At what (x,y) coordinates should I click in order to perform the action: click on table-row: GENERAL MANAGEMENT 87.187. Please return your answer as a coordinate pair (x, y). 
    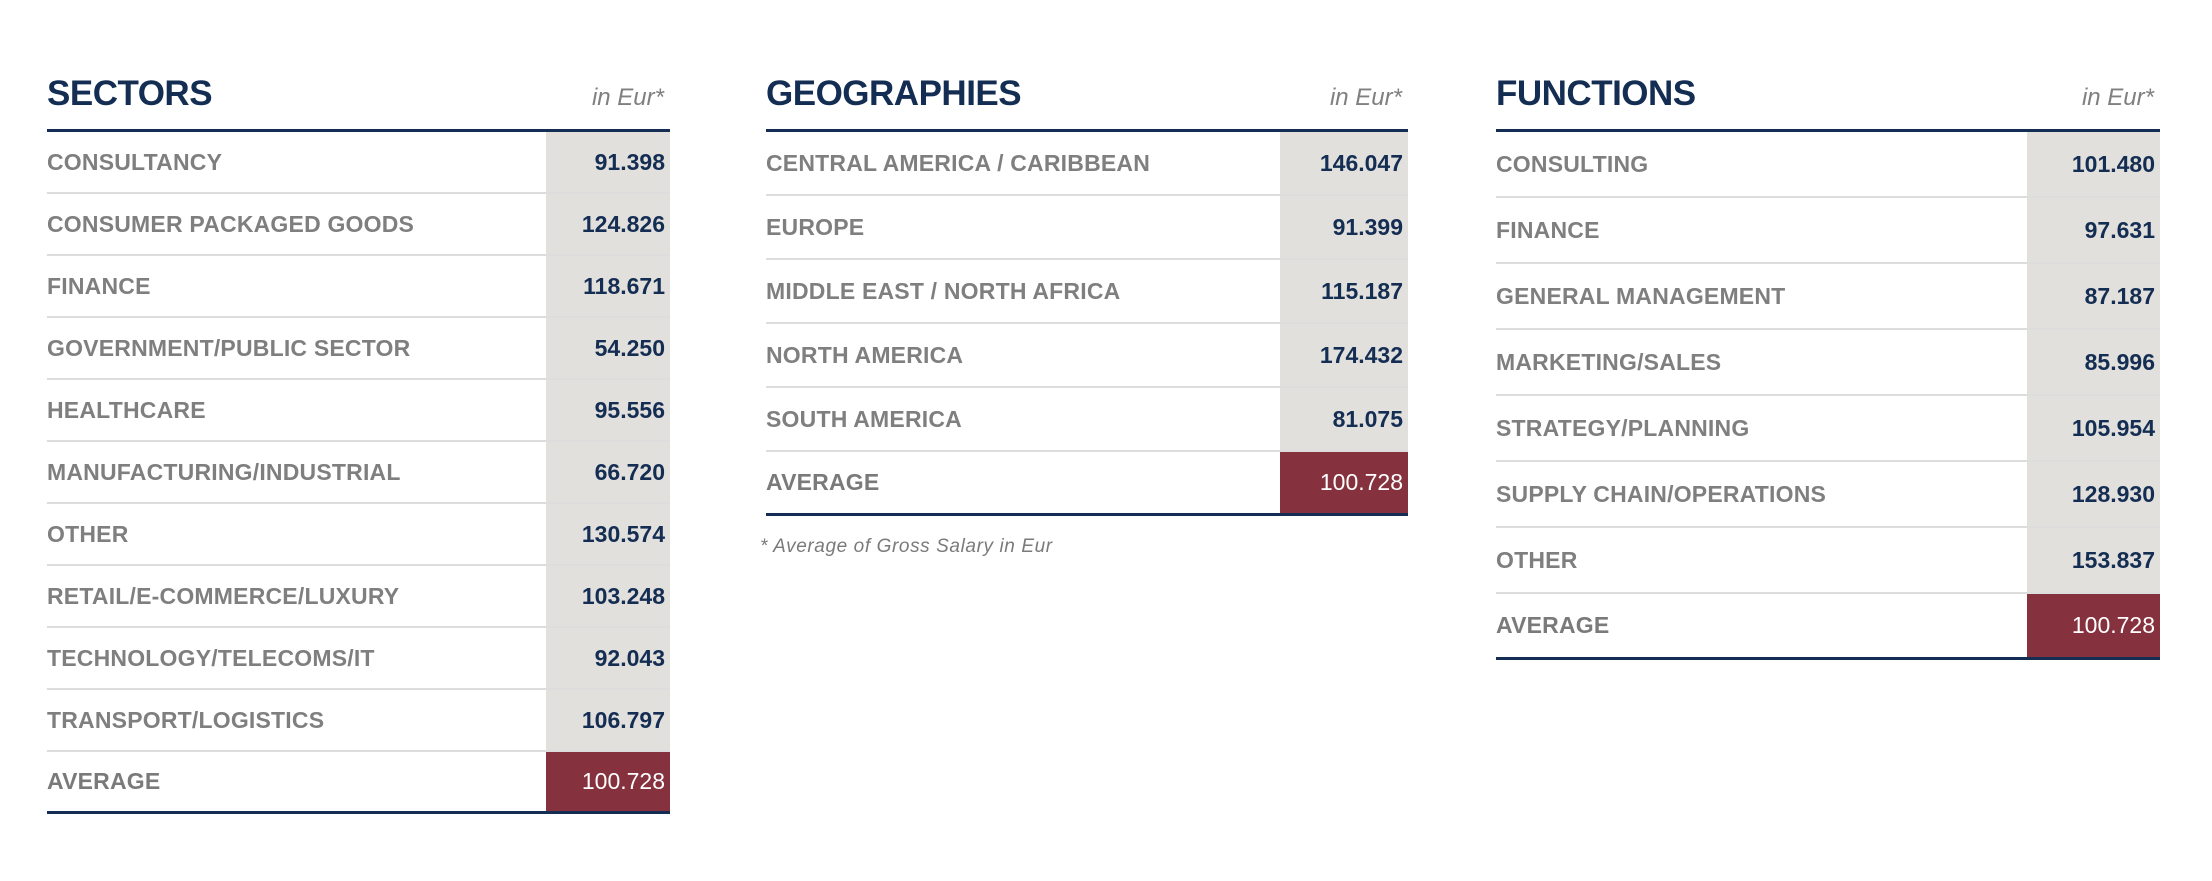
    Looking at the image, I should click on (1828, 297).